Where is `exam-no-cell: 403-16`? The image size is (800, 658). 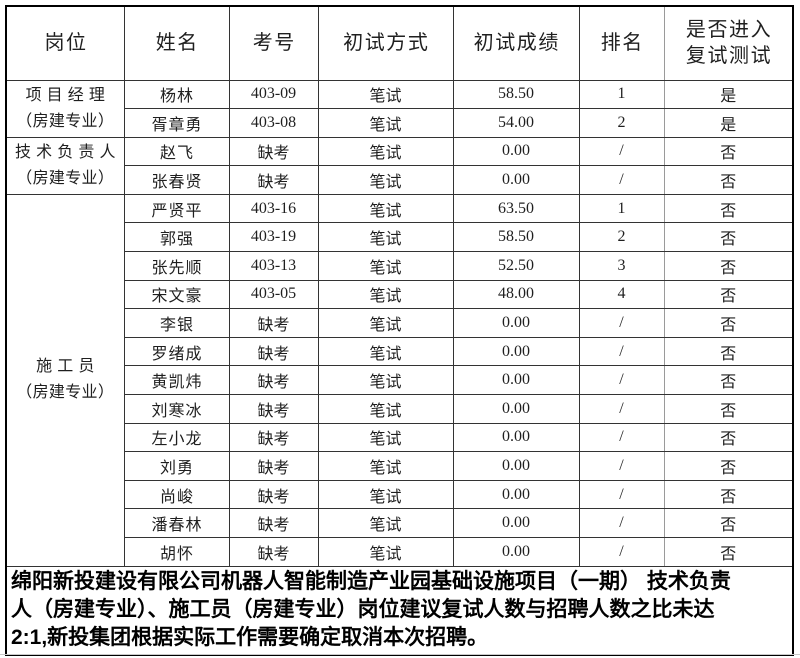 exam-no-cell: 403-16 is located at coordinates (273, 208).